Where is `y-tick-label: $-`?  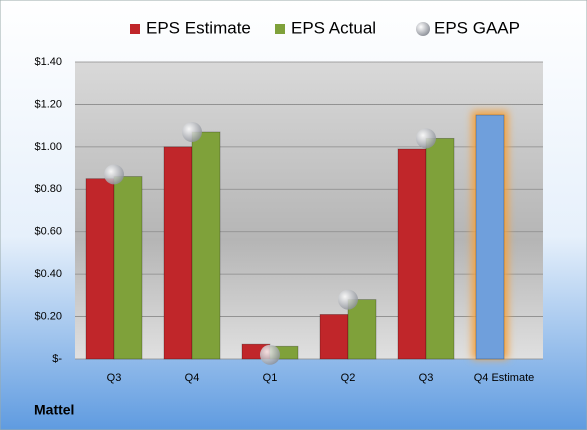 y-tick-label: $- is located at coordinates (57, 359).